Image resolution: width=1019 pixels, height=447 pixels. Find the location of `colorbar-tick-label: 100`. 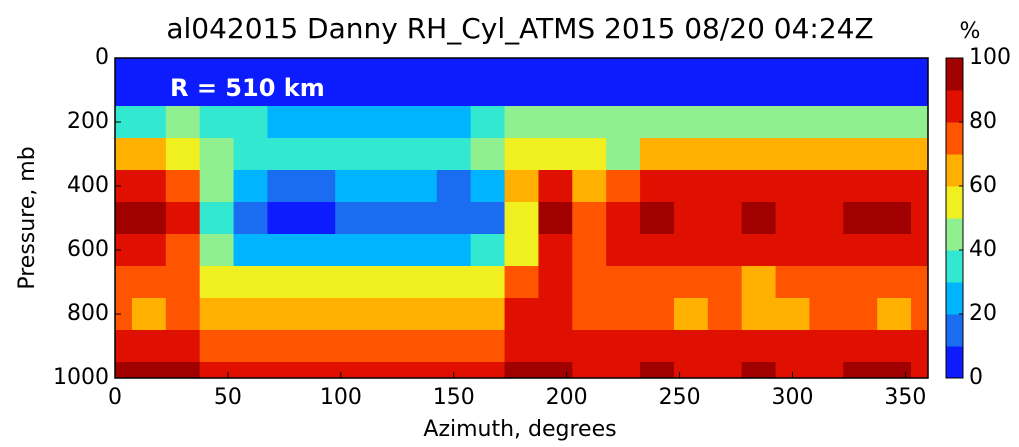

colorbar-tick-label: 100 is located at coordinates (990, 57).